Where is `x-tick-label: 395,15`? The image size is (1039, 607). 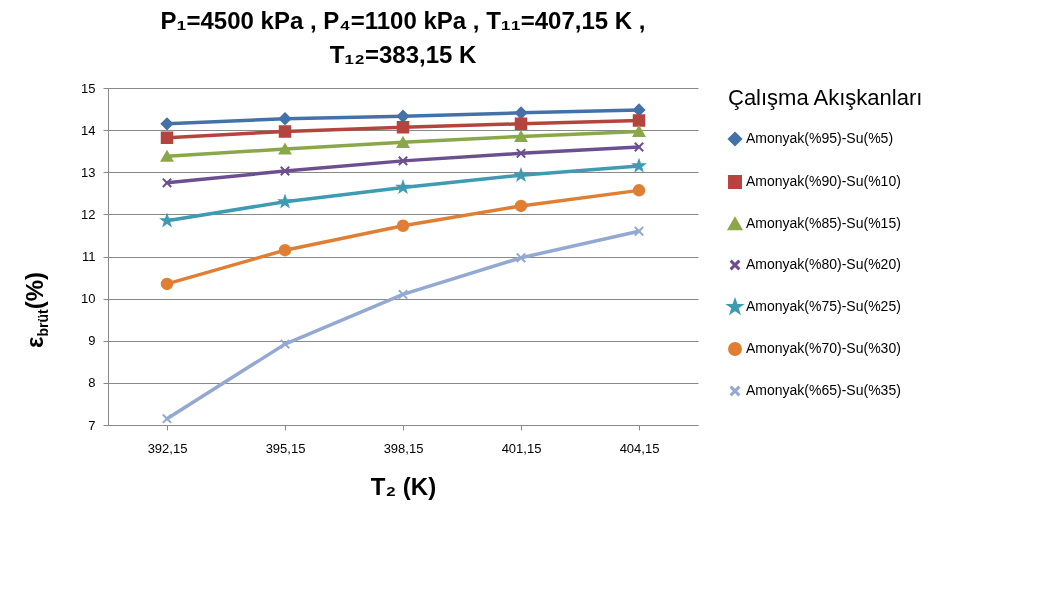
x-tick-label: 395,15 is located at coordinates (285, 448).